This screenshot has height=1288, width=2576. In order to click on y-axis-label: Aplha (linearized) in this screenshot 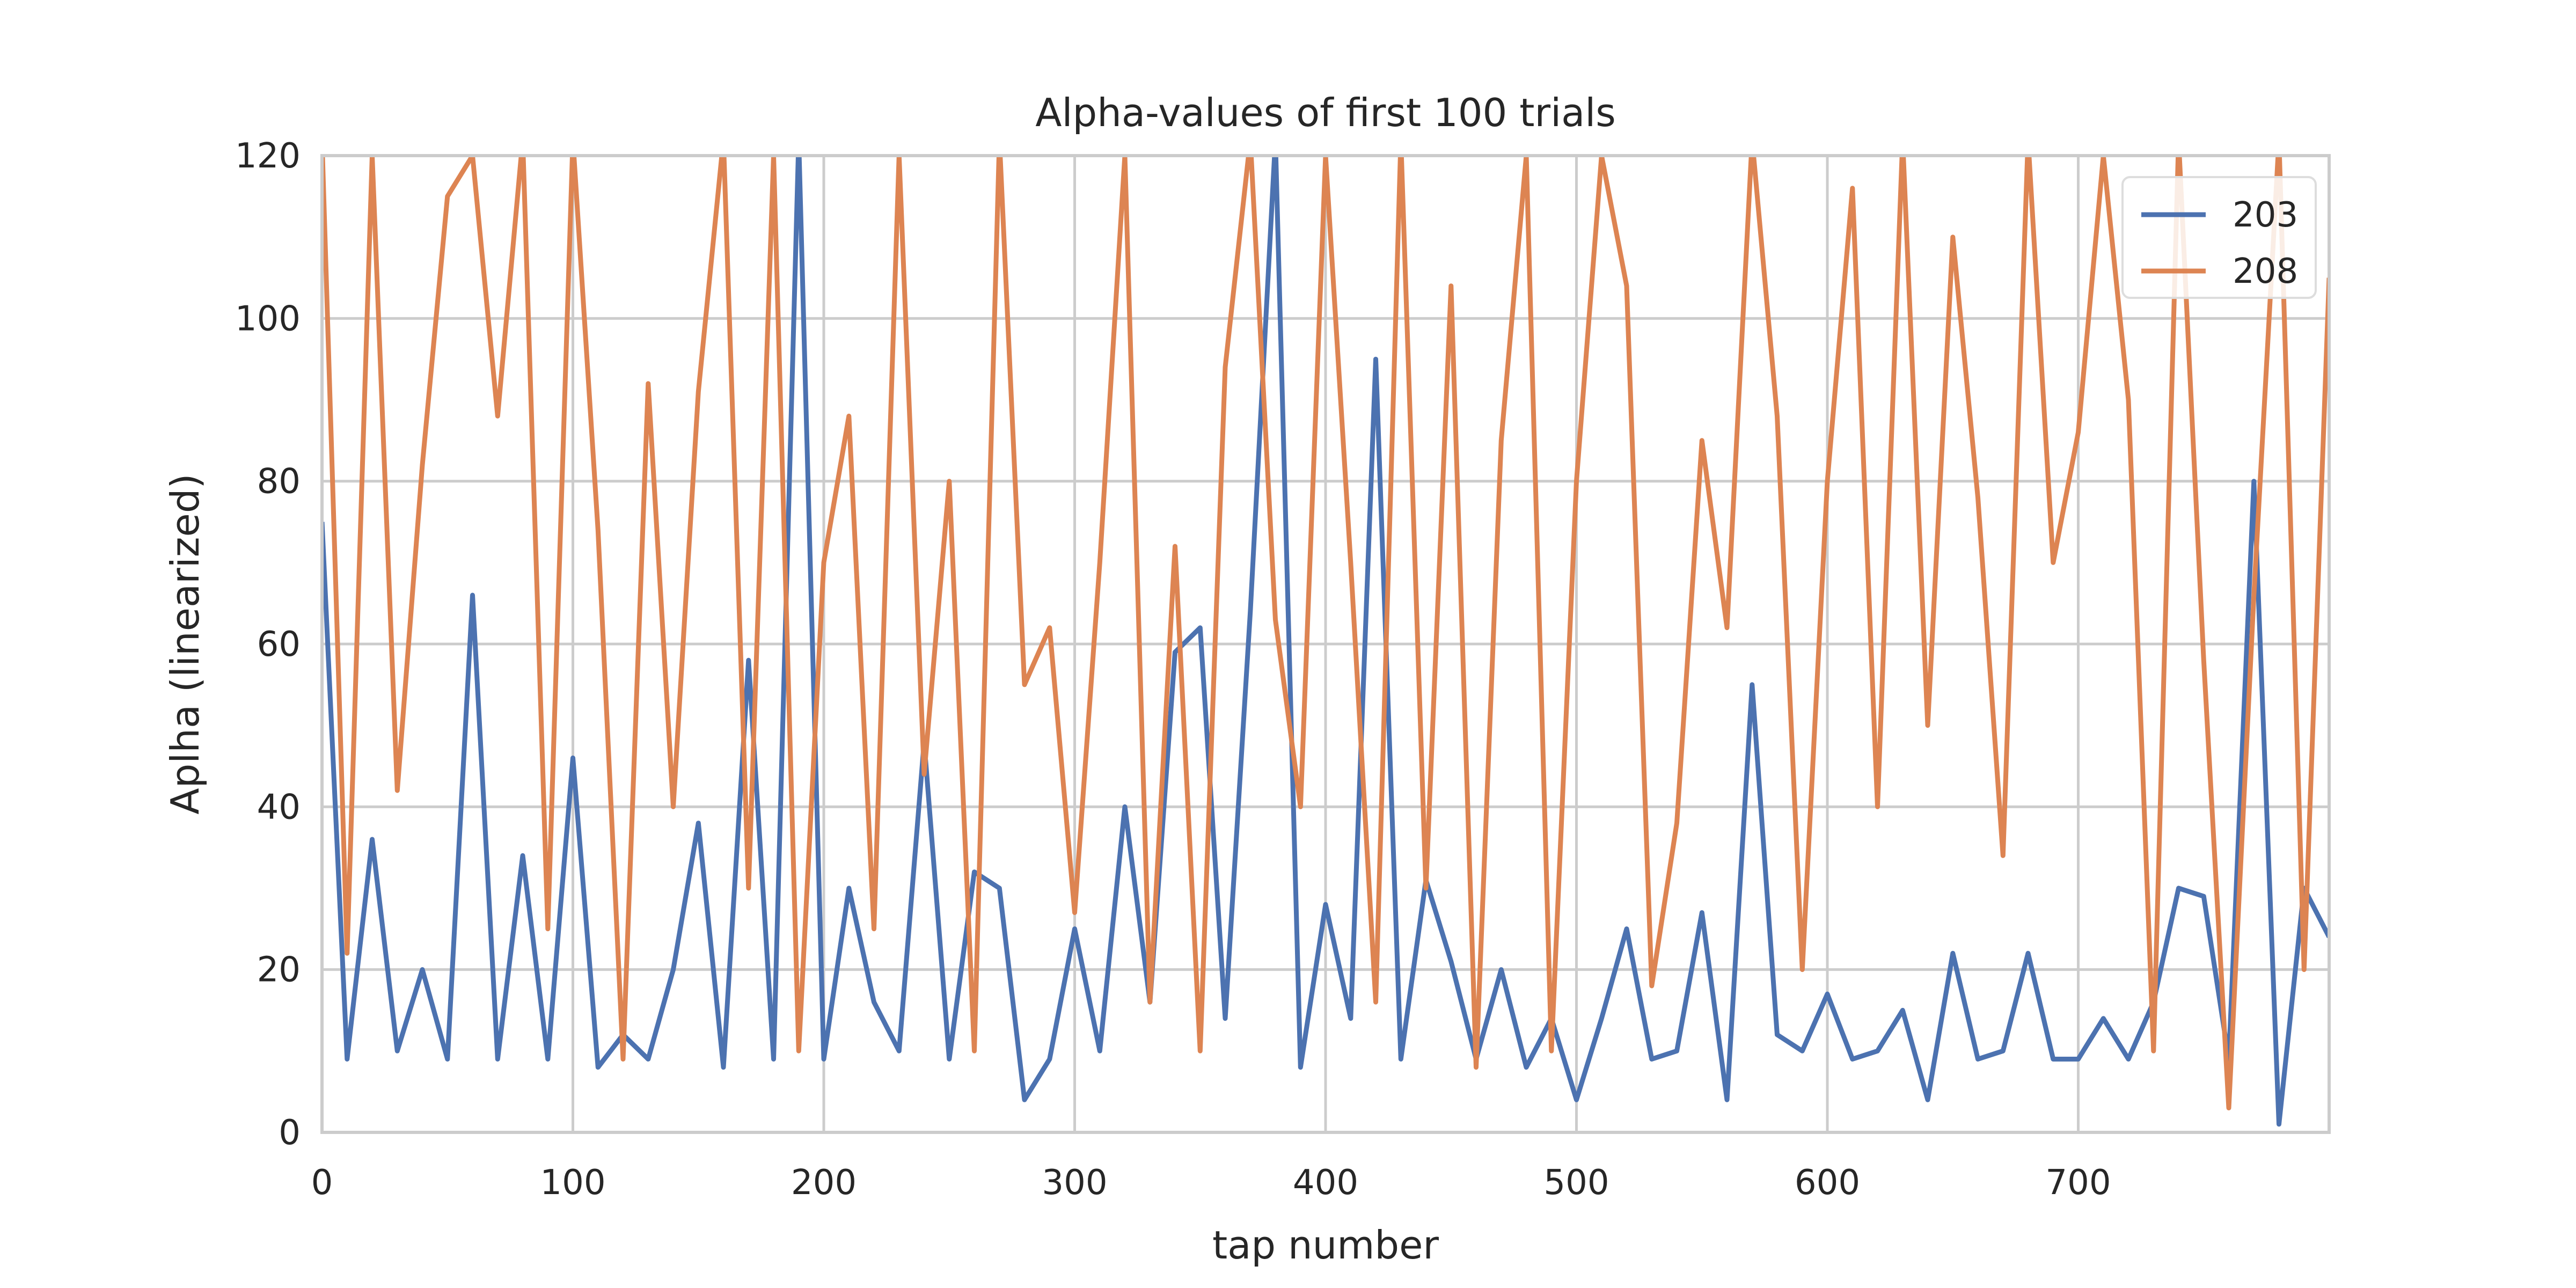, I will do `click(185, 643)`.